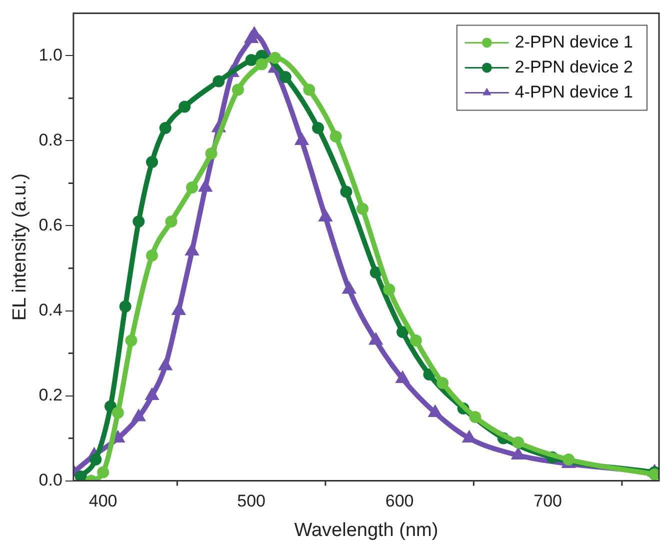 The image size is (668, 551). I want to click on x-tick-label: 400, so click(103, 501).